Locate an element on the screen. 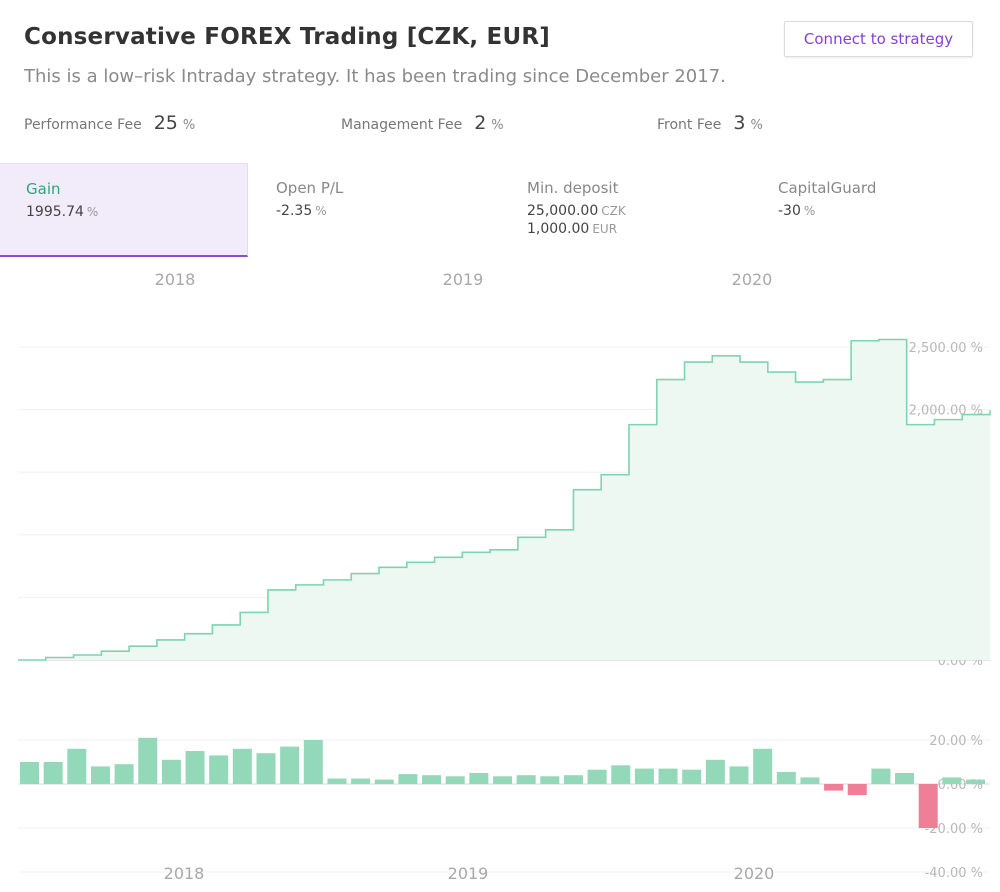 The image size is (1000, 892). bar-x-tick-label: 2019 is located at coordinates (468, 873).